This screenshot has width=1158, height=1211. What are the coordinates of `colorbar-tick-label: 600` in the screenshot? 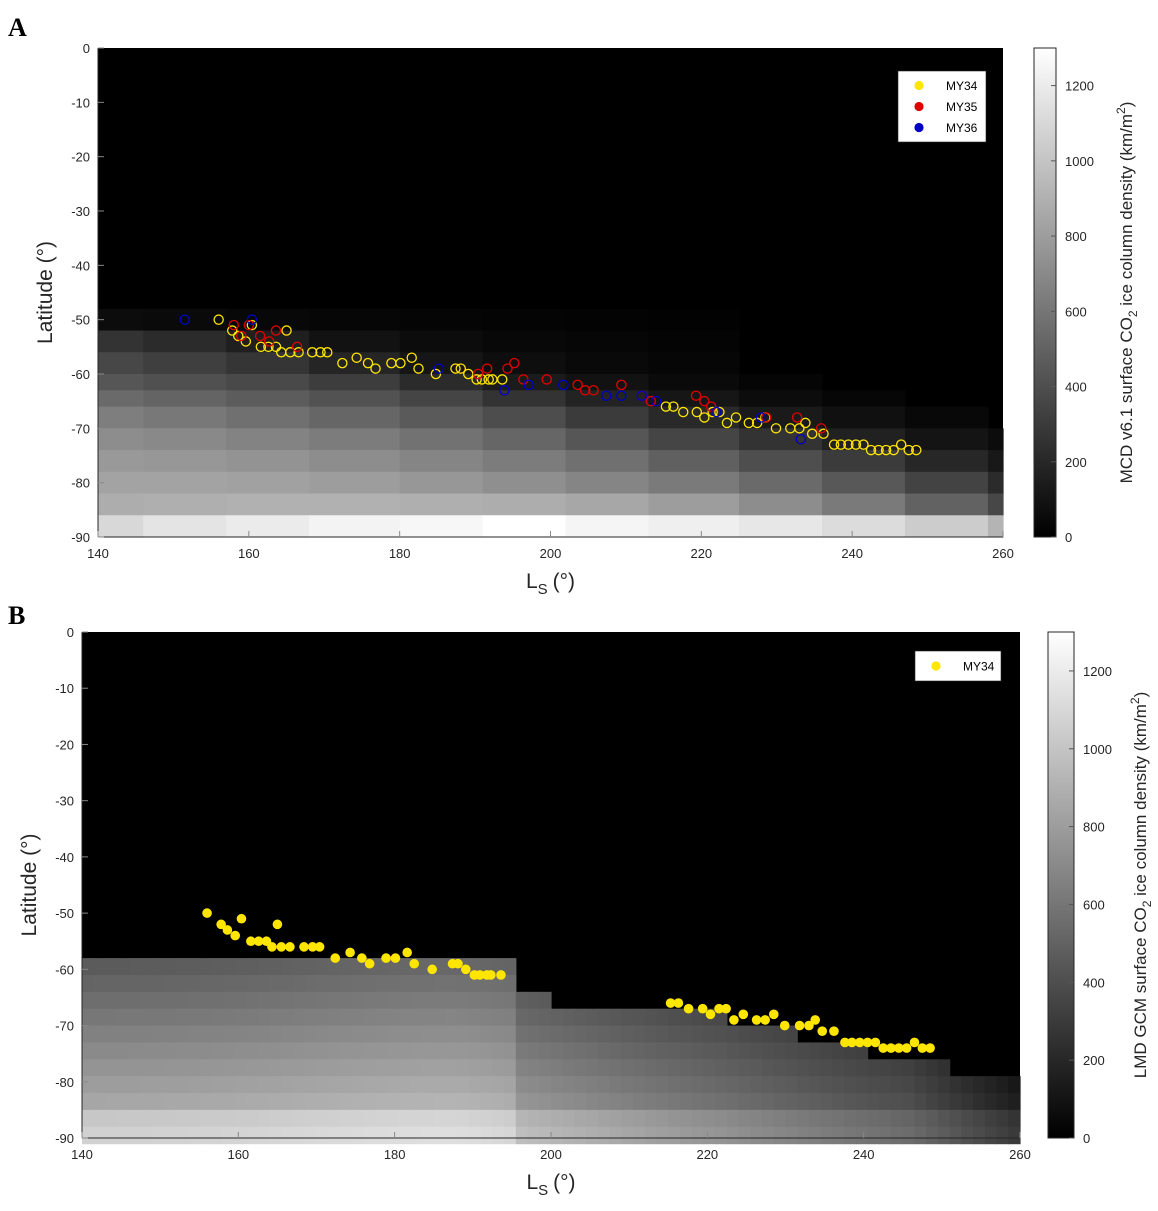 It's located at (1094, 904).